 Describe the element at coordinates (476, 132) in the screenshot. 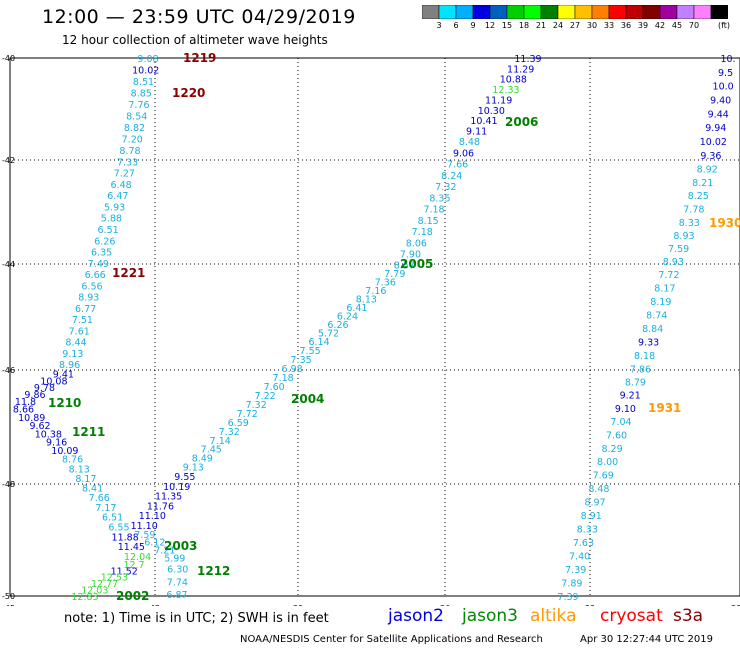

I see `wave-height-value: 9.11` at that location.